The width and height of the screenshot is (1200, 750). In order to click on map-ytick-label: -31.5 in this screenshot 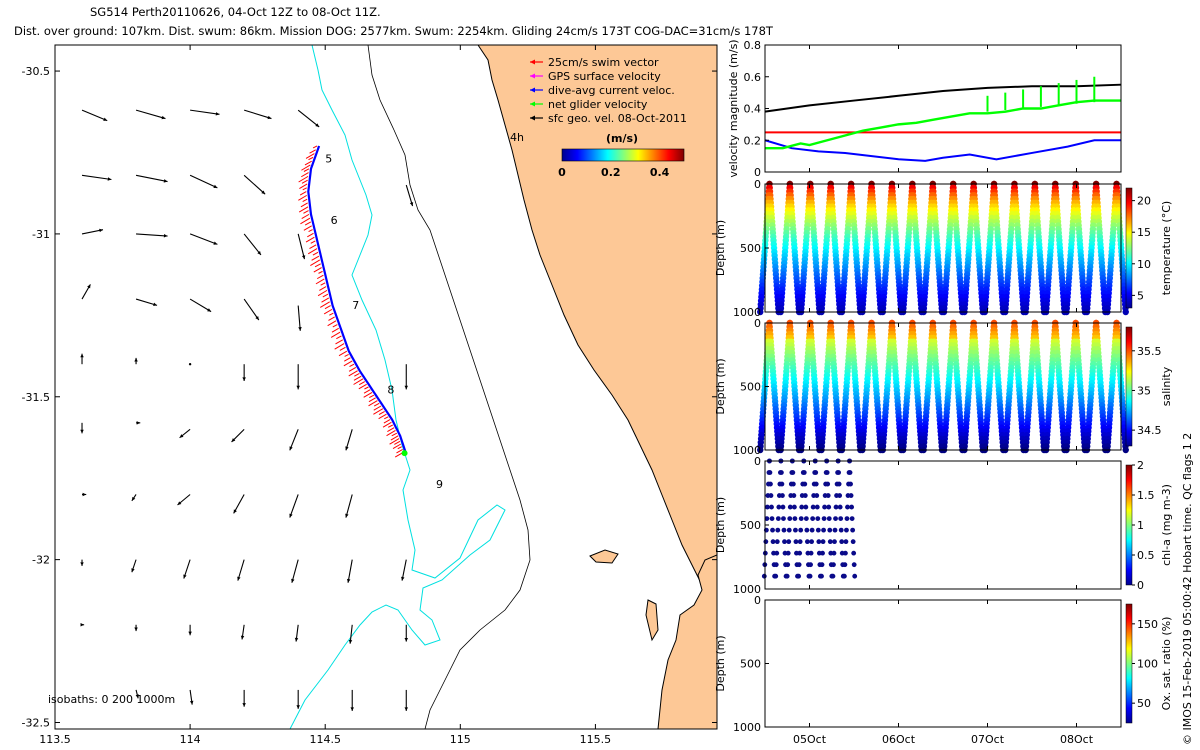, I will do `click(36, 397)`.